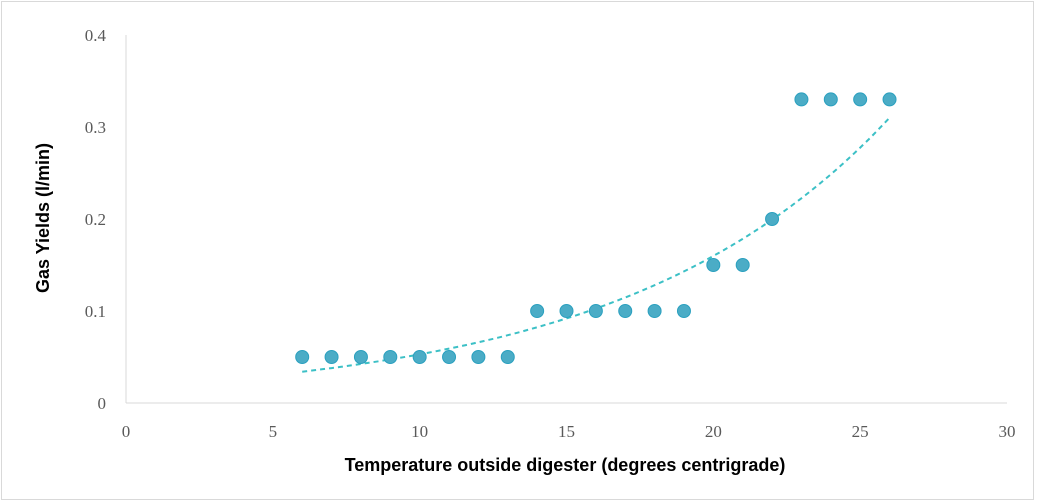 This screenshot has width=1037, height=503. I want to click on x-tick-label: 20, so click(713, 431).